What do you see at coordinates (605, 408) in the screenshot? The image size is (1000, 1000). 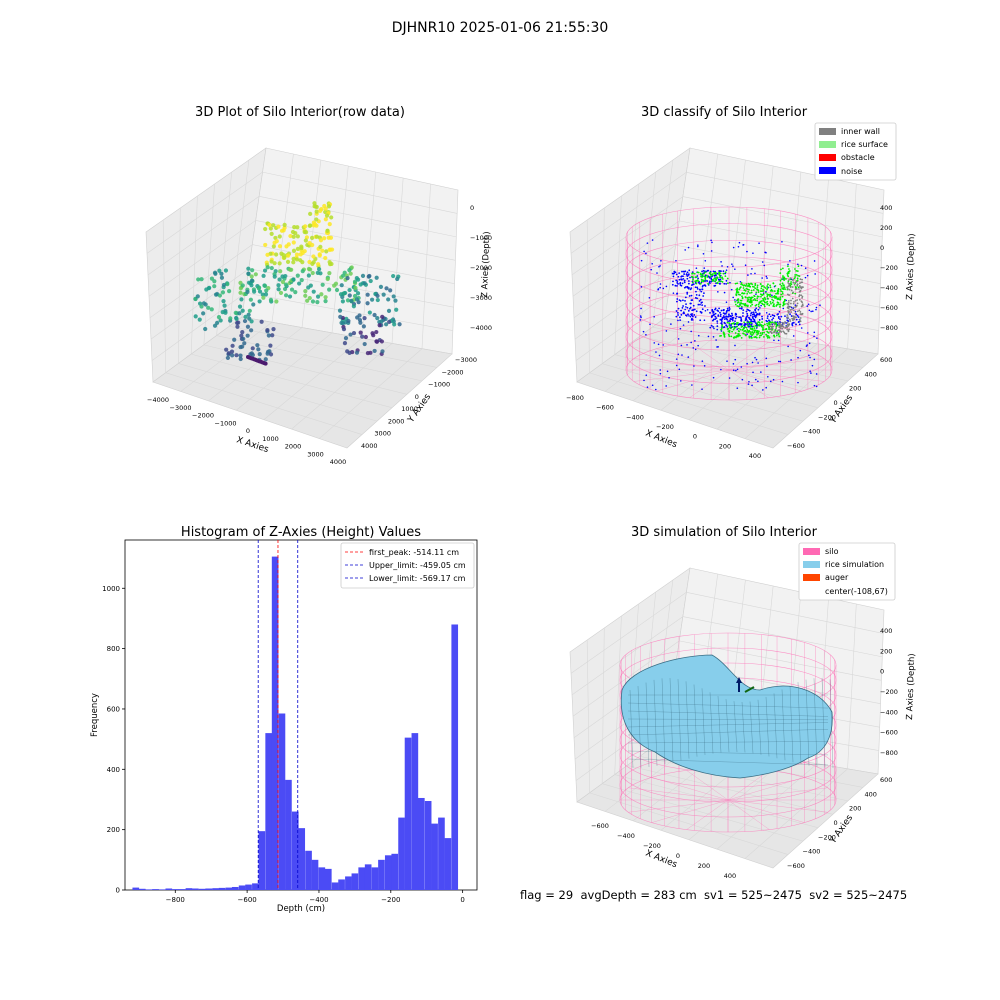 I see `tick-label: −600` at bounding box center [605, 408].